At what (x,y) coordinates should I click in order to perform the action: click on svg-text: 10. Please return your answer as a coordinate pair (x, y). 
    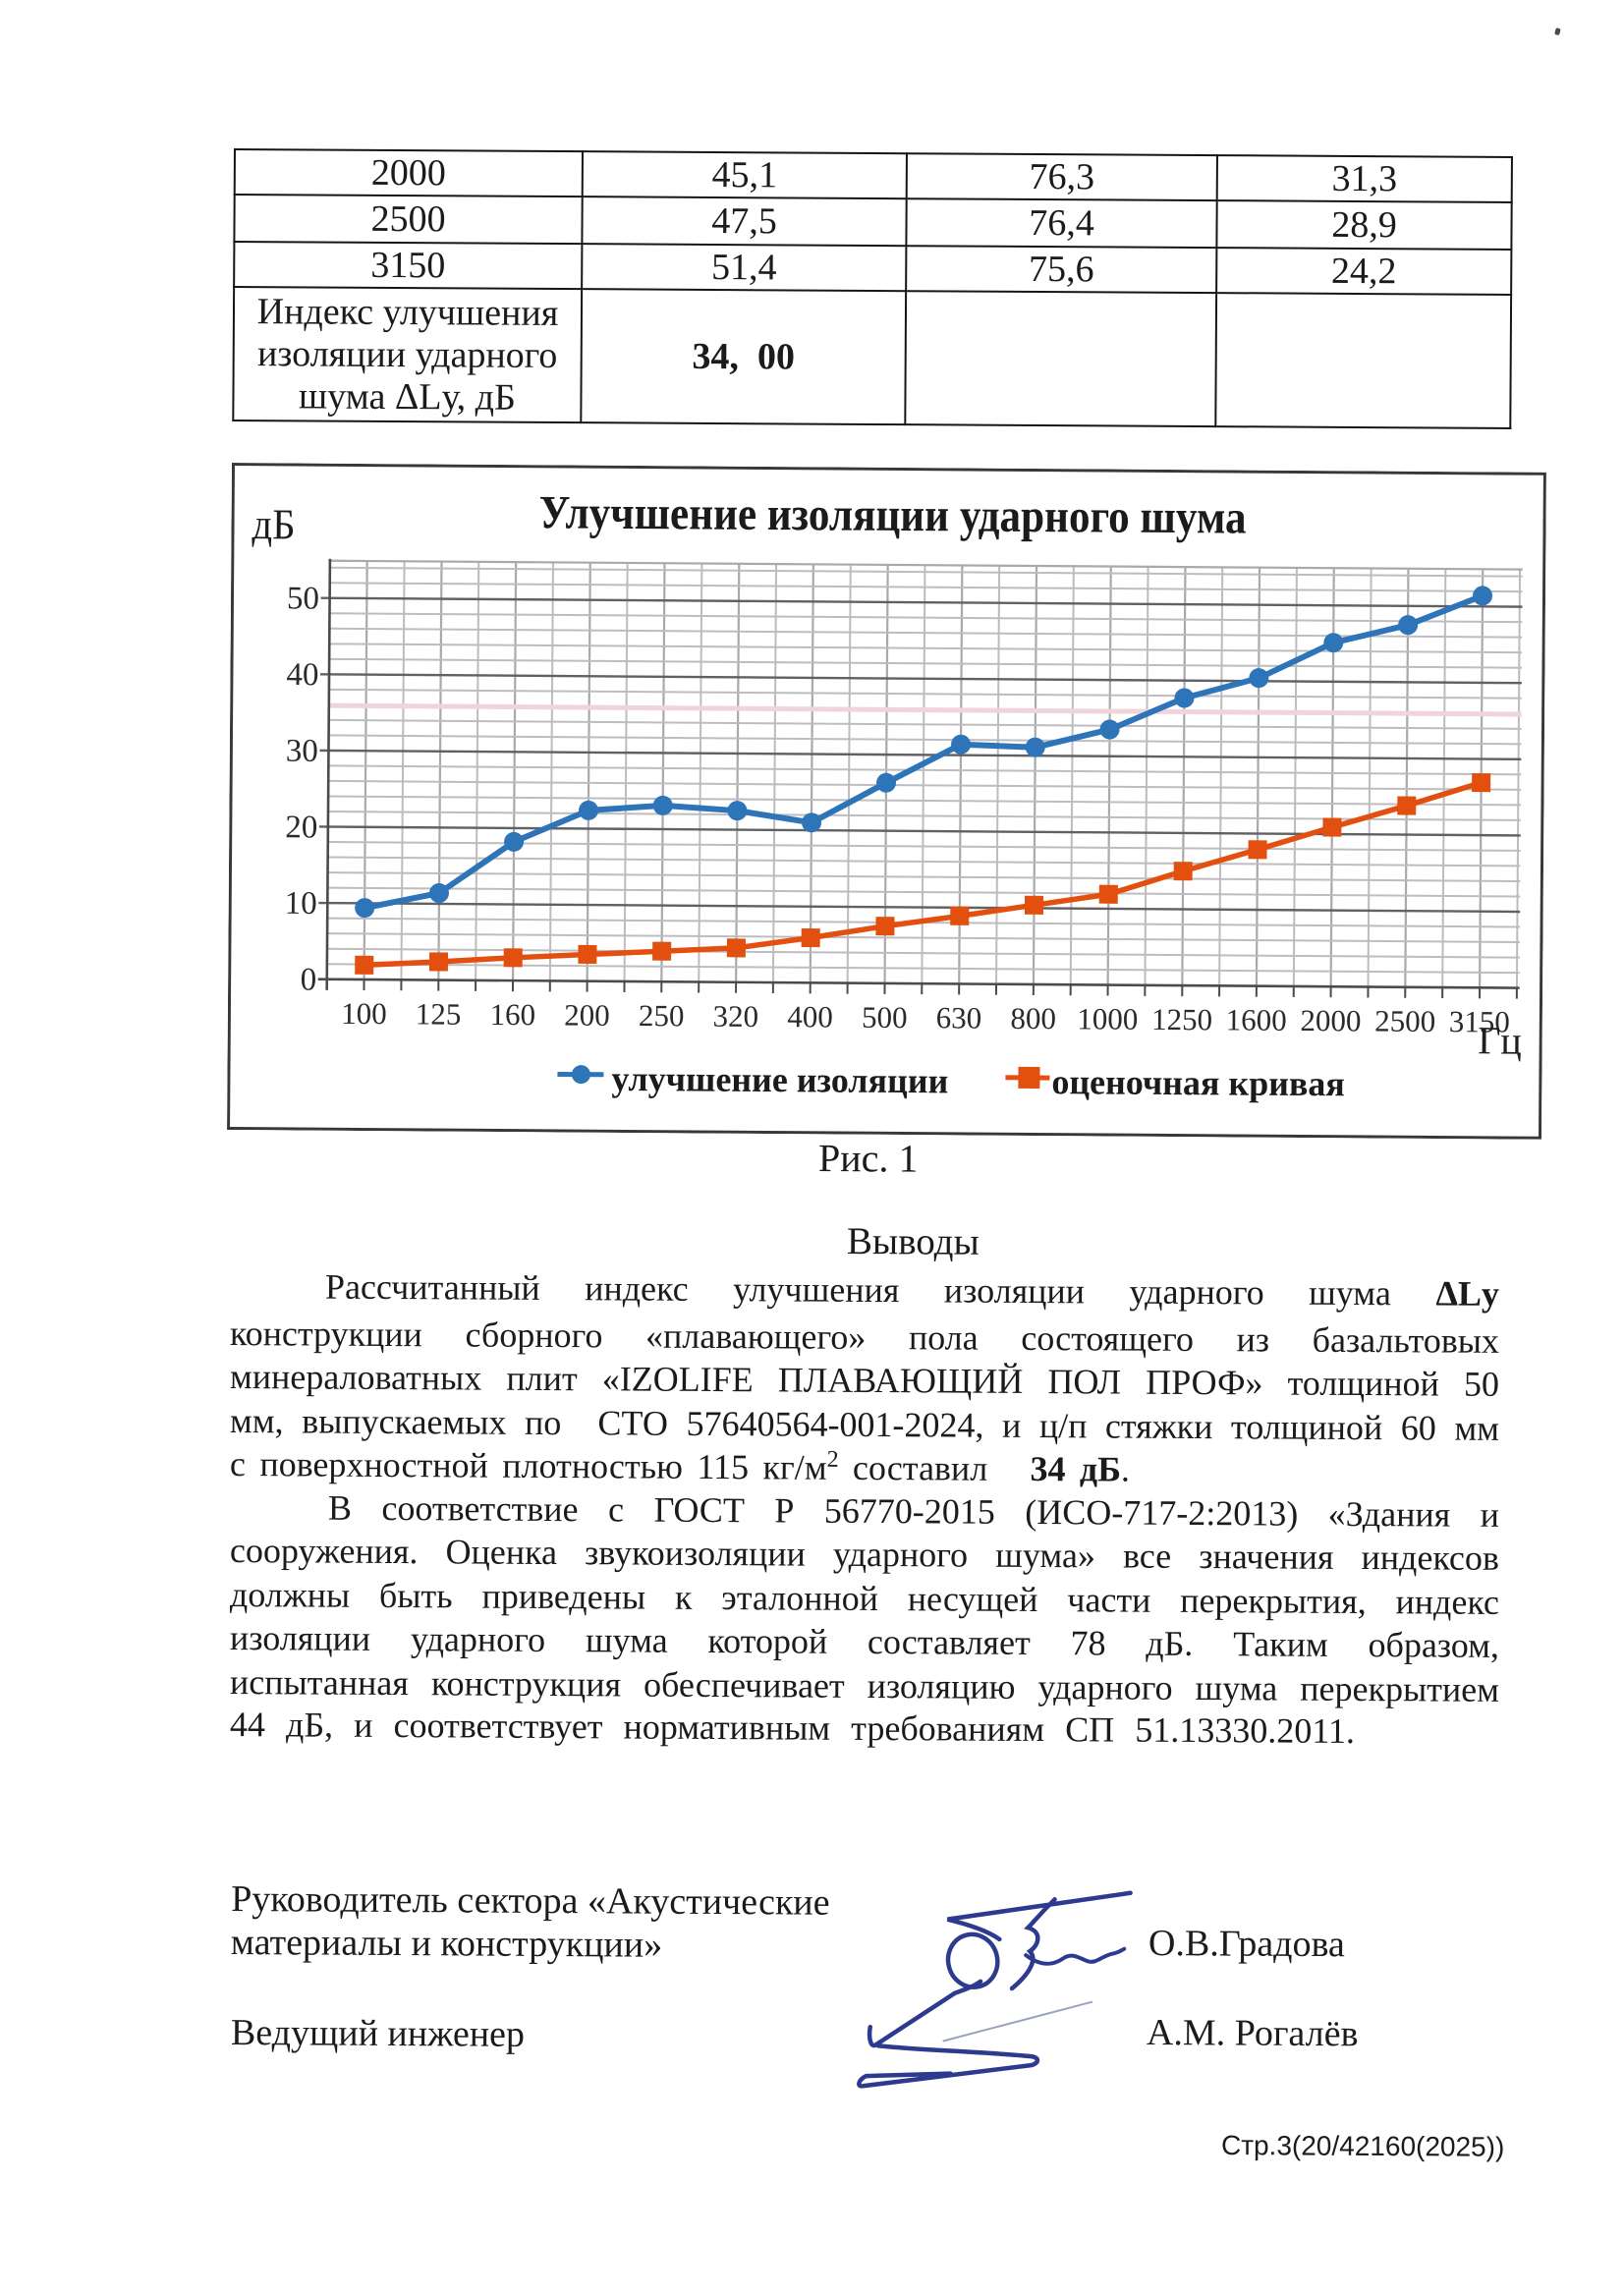
    Looking at the image, I should click on (301, 904).